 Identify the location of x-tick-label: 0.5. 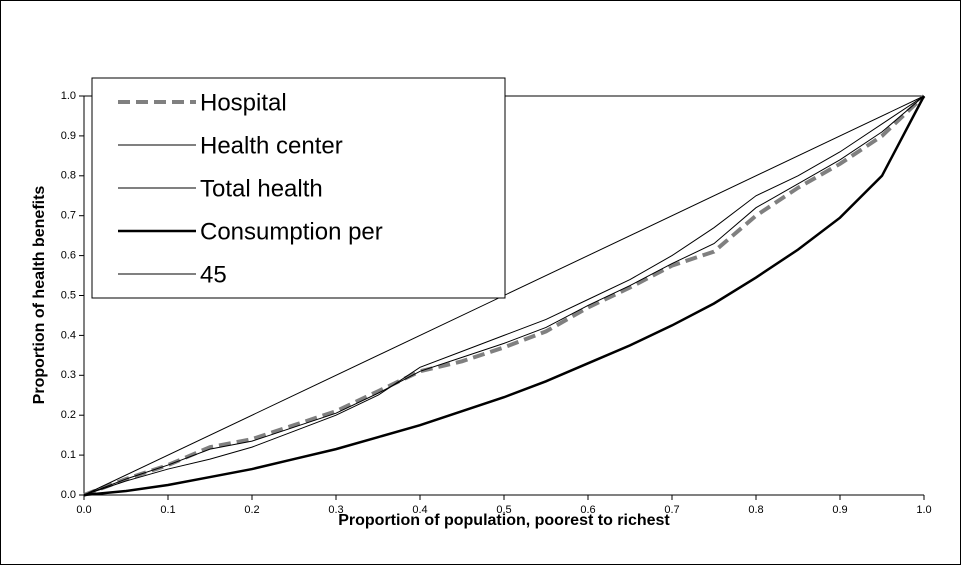
(503, 510).